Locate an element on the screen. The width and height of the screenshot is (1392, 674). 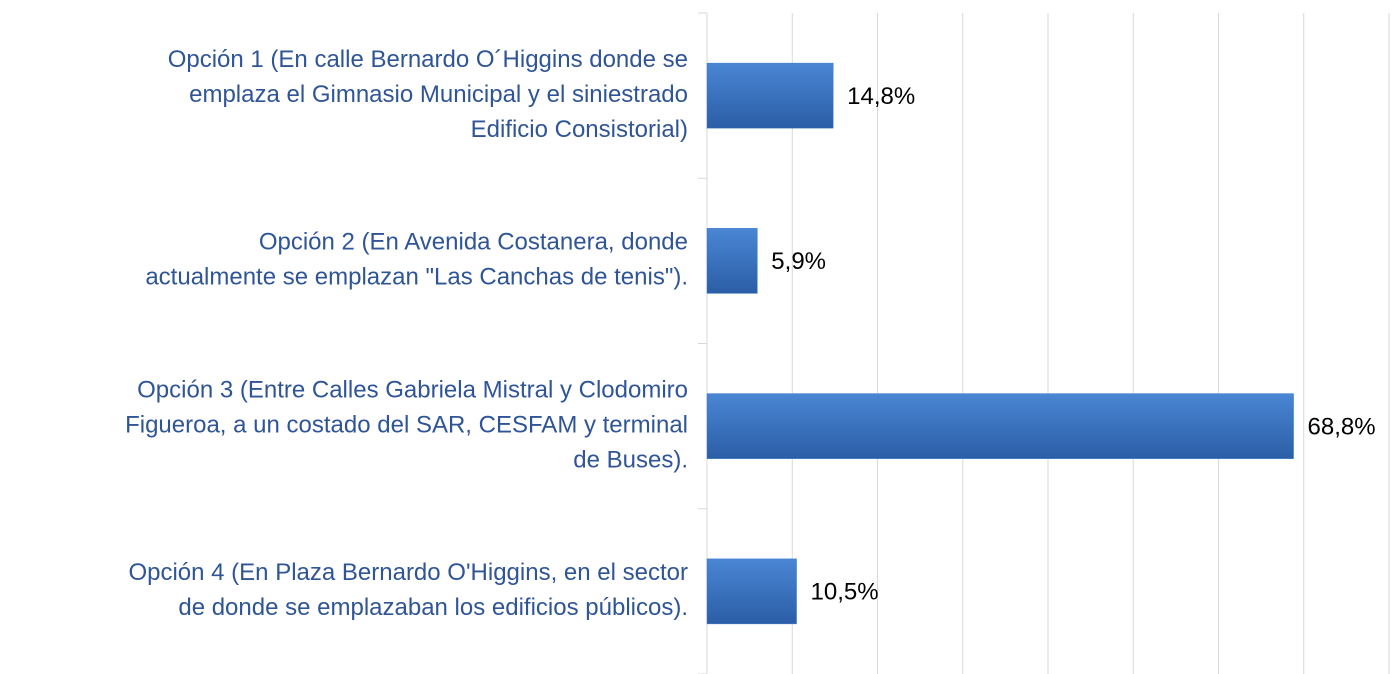
value-label: 14,8% is located at coordinates (881, 96).